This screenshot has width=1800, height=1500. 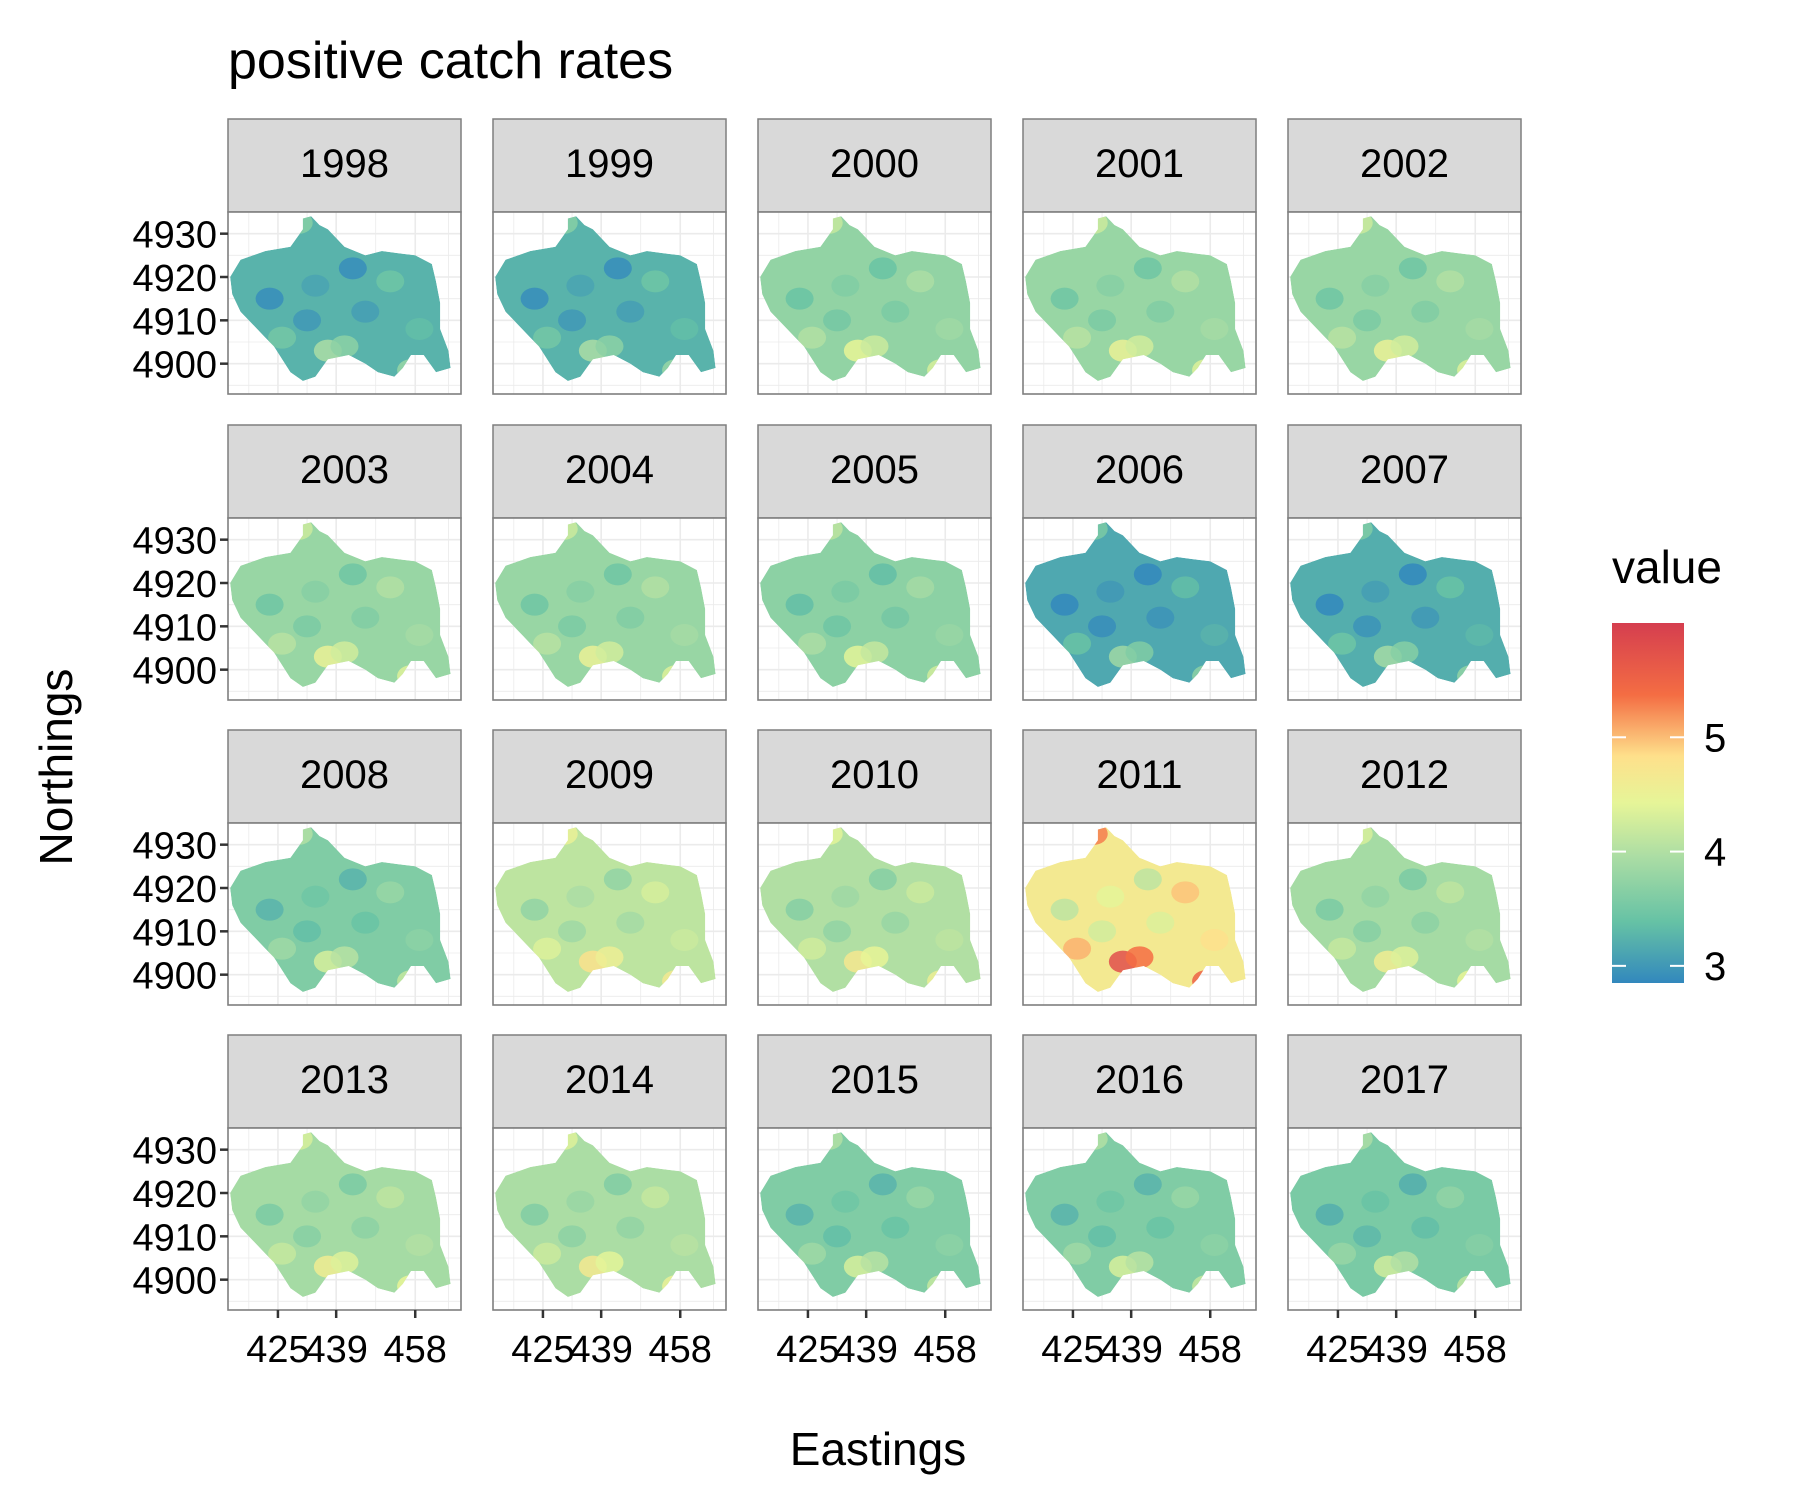 What do you see at coordinates (344, 470) in the screenshot?
I see `facet-strip-label: 2003` at bounding box center [344, 470].